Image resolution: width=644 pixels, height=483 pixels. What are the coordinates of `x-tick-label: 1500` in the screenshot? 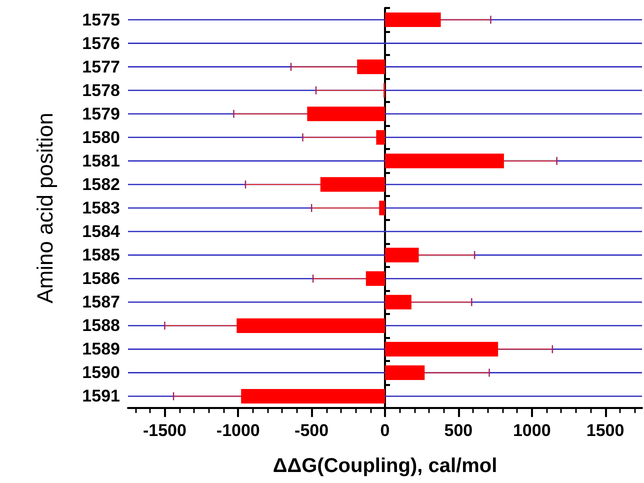 It's located at (605, 430).